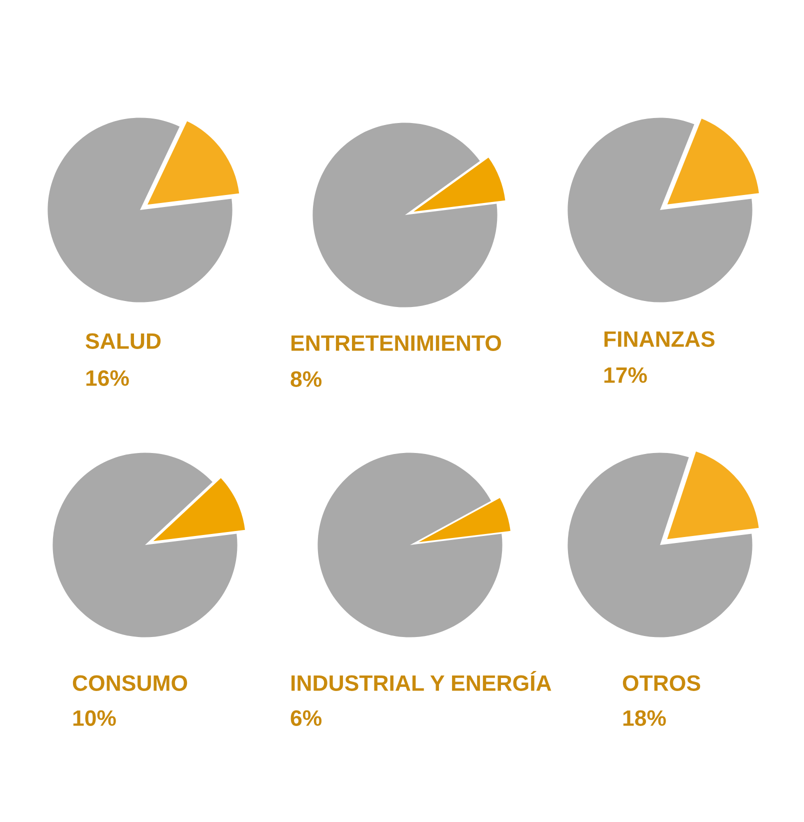  Describe the element at coordinates (123, 341) in the screenshot. I see `text: SALUD` at that location.